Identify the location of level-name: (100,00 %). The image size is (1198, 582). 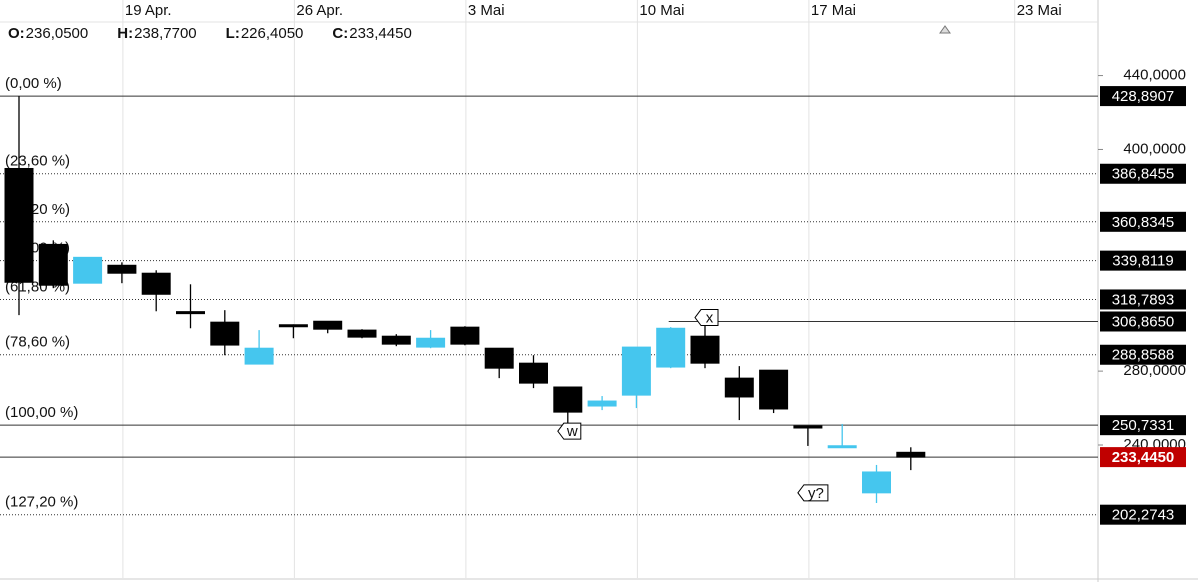
(41, 412).